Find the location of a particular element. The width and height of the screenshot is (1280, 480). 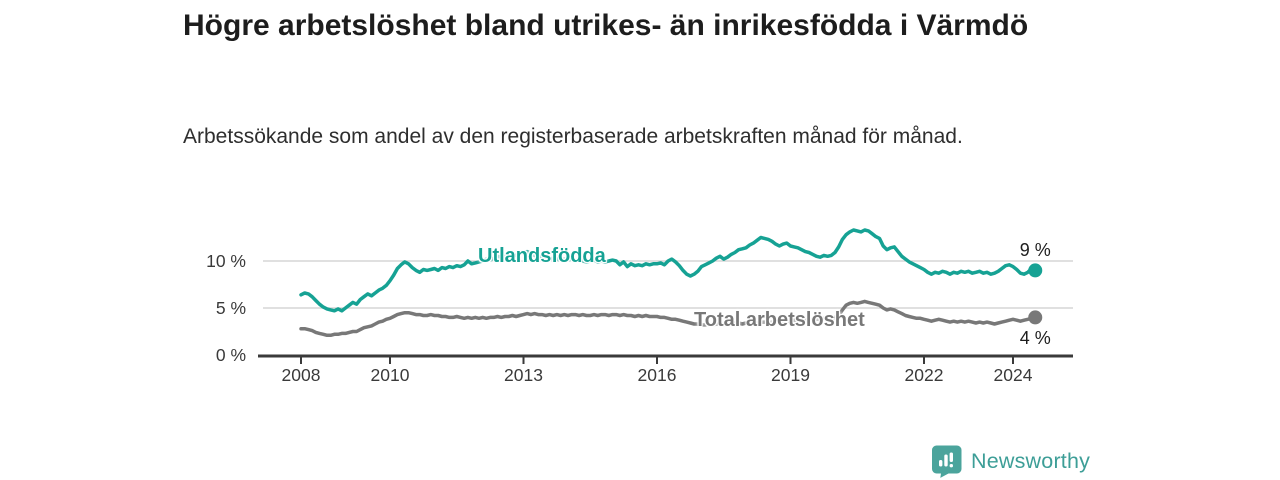

x-axis-label: 2016 is located at coordinates (657, 375).